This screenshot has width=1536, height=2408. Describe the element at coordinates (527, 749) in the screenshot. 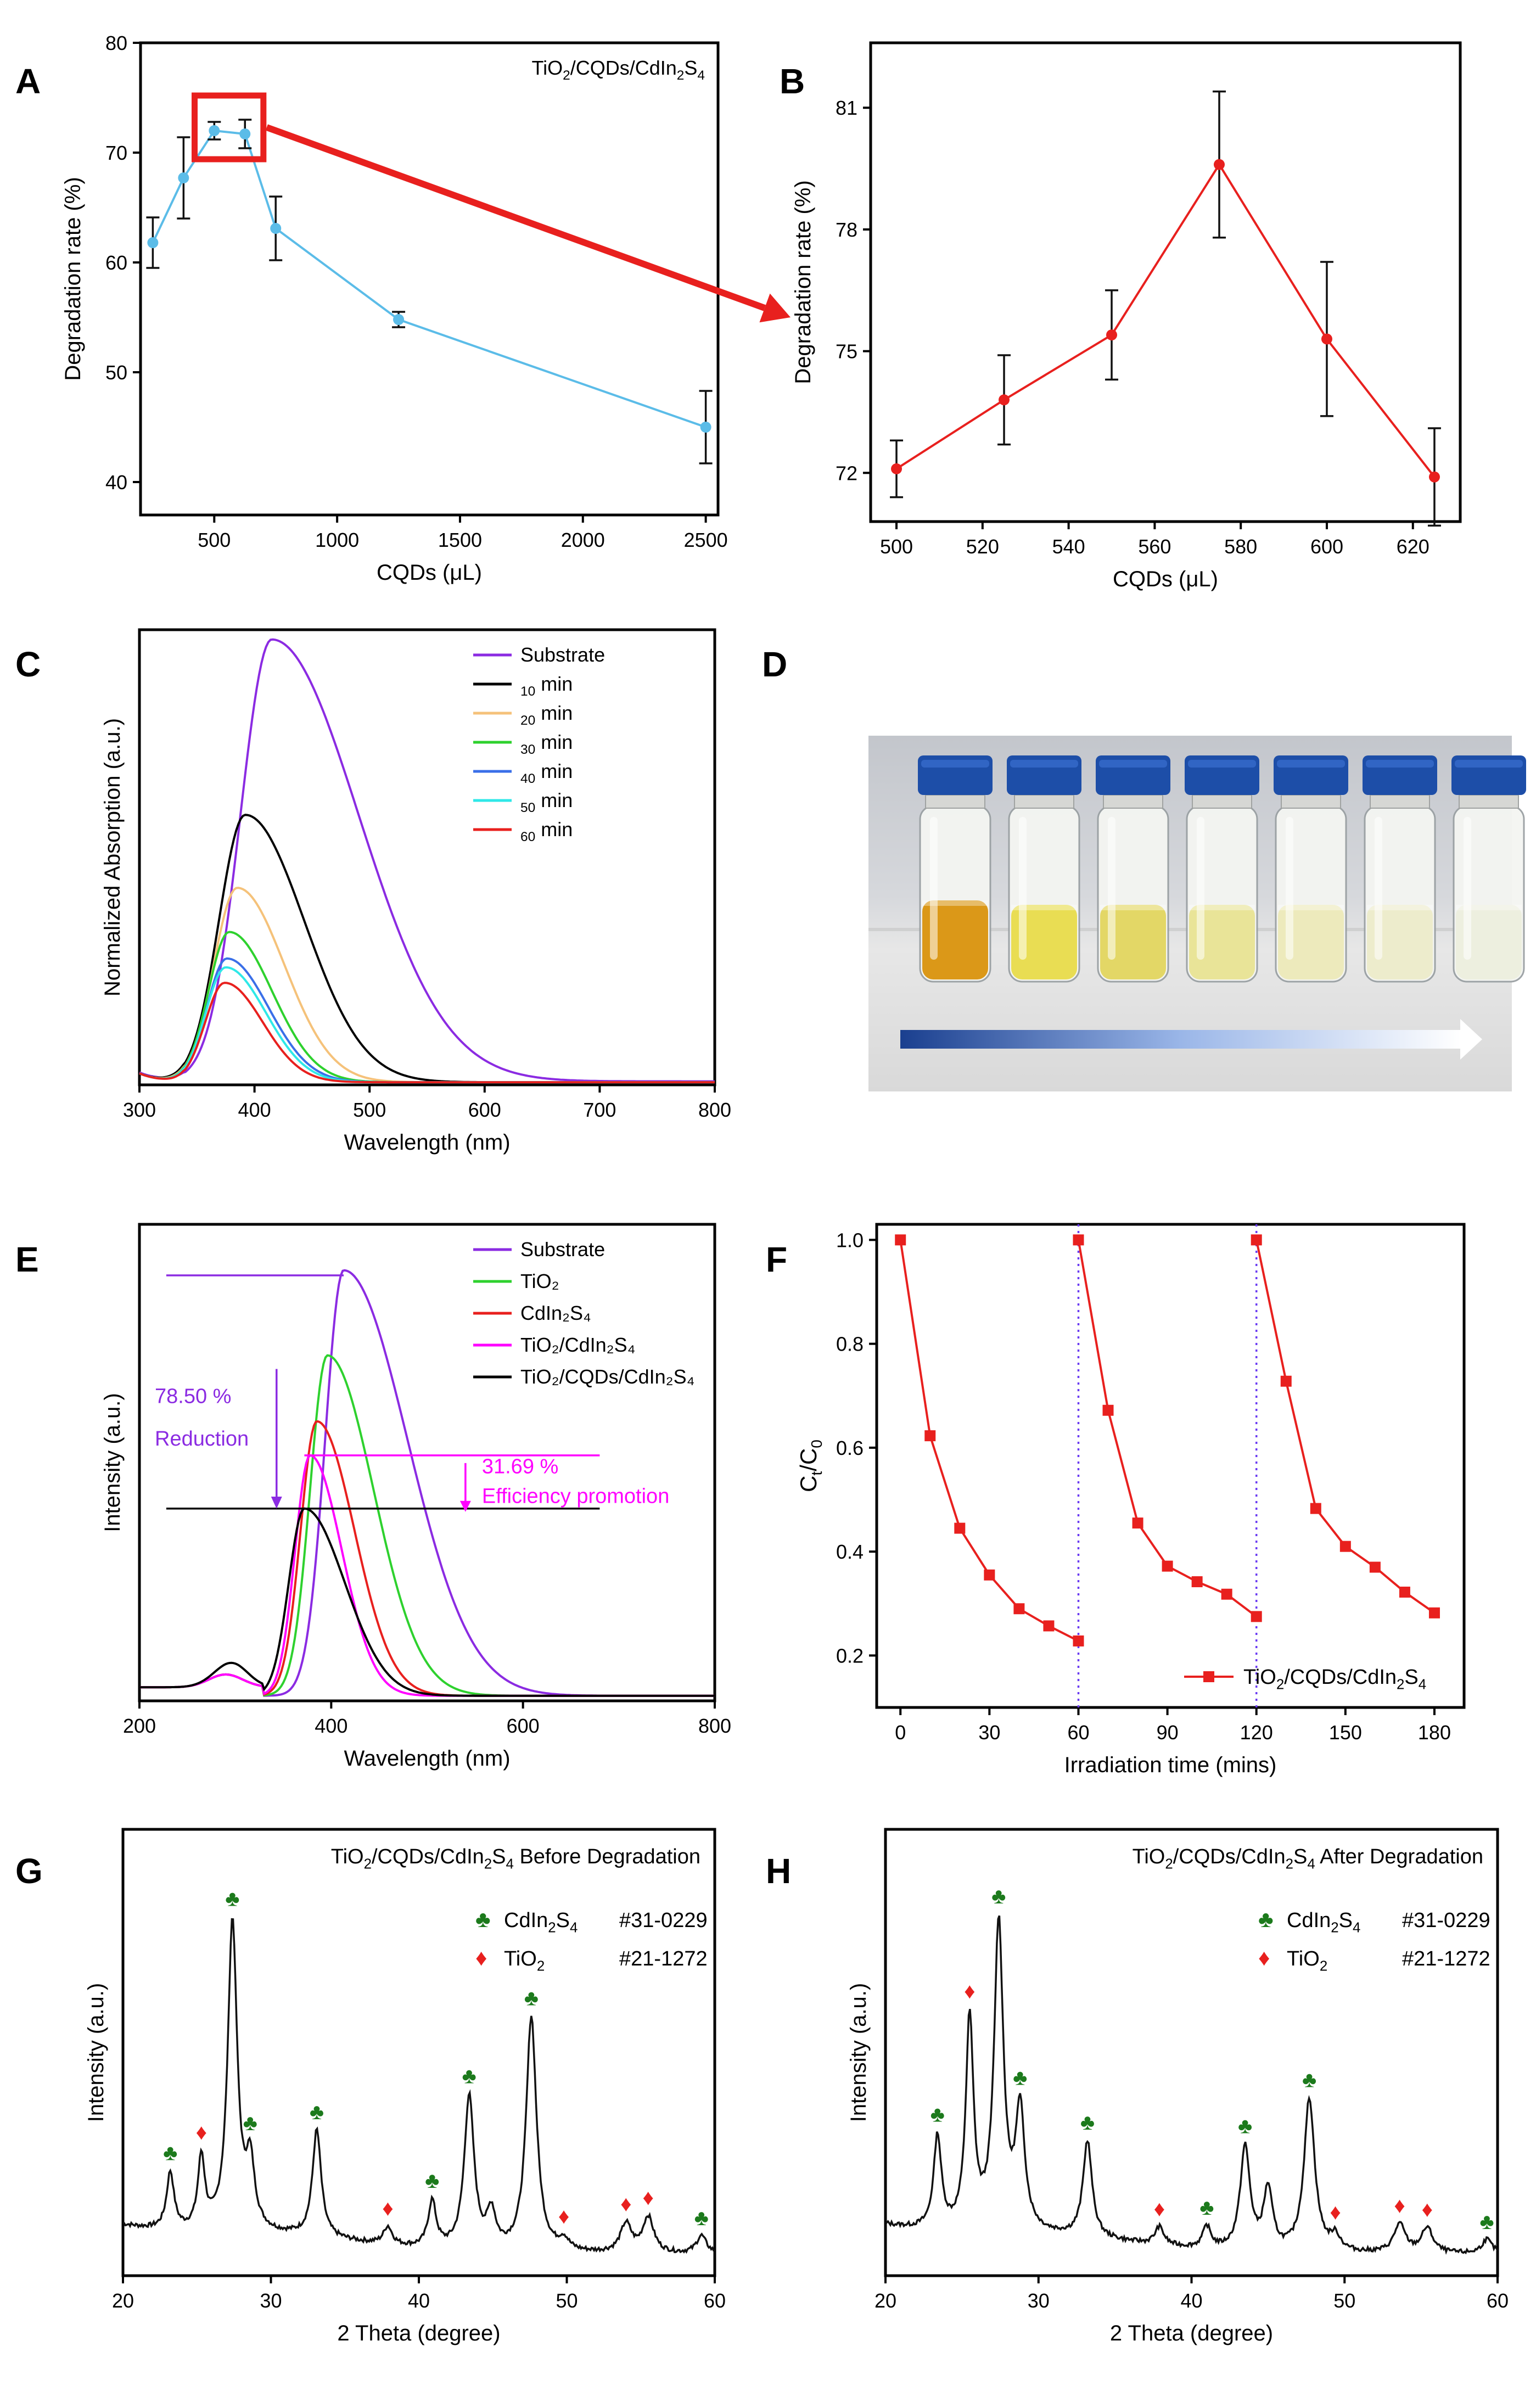

I see `subscript: 30` at that location.